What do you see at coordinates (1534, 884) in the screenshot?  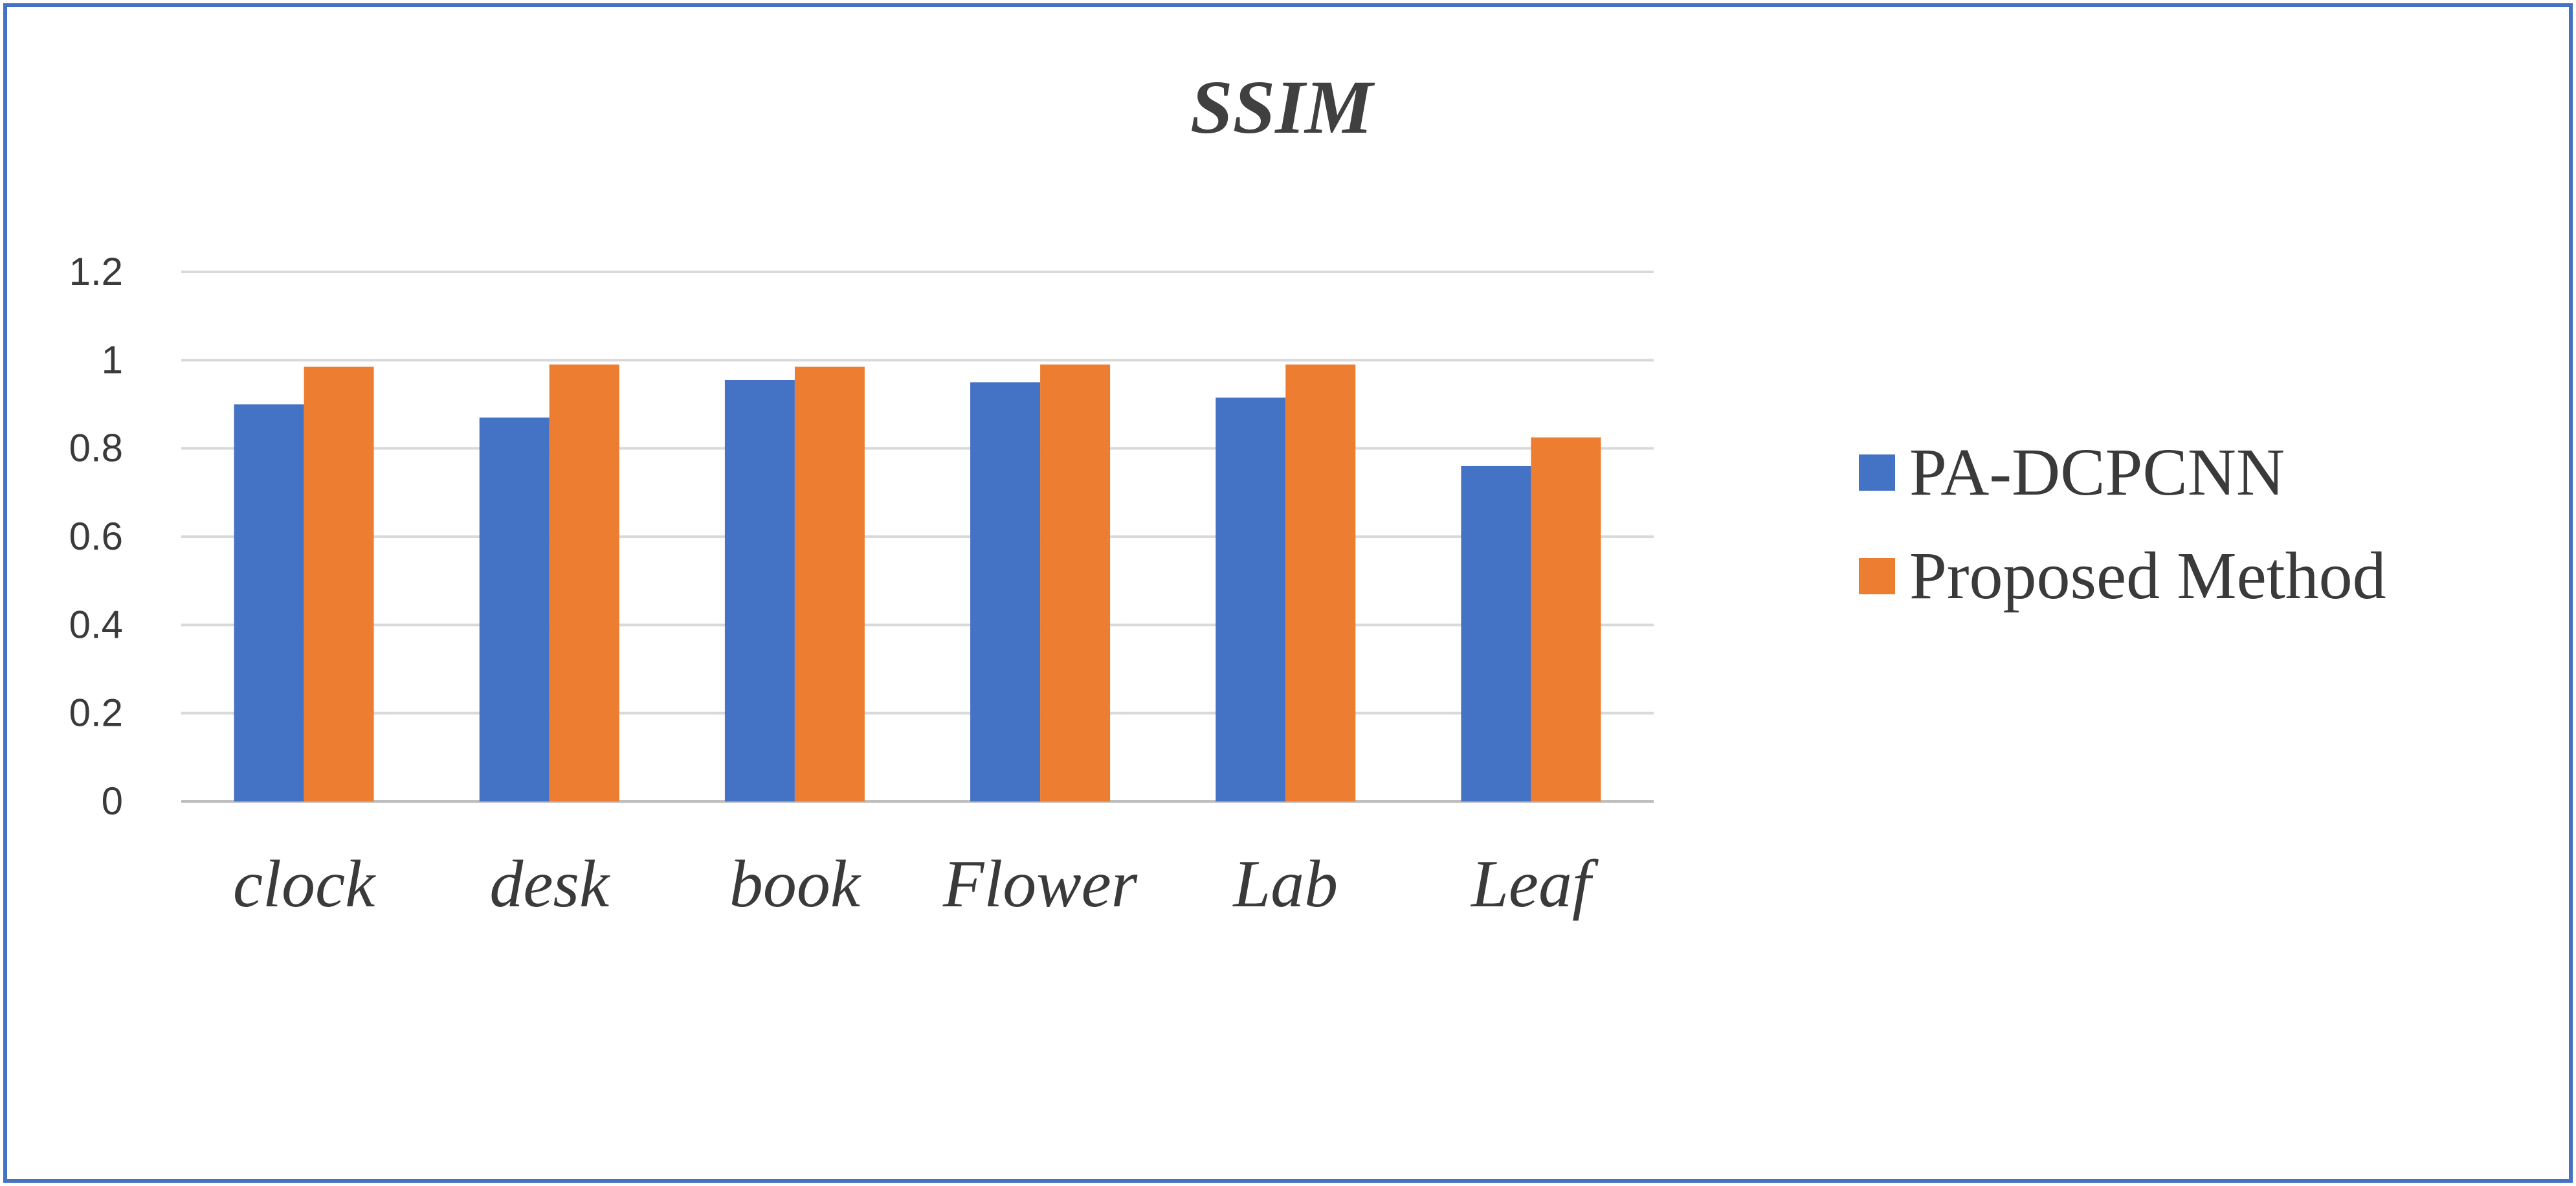 I see `x-tick-label: Leaf` at bounding box center [1534, 884].